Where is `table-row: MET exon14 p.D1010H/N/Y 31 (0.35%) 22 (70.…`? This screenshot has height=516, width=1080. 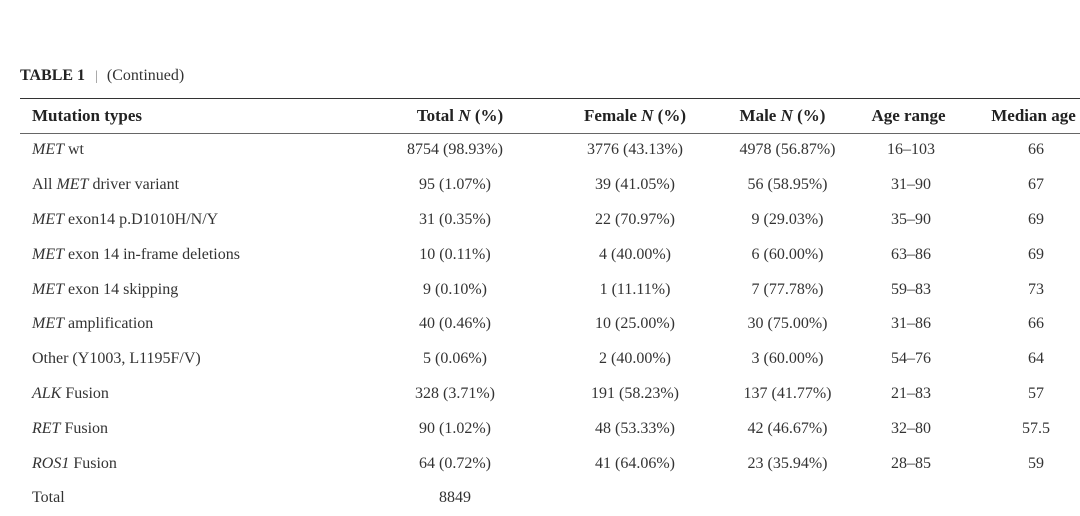
table-row: MET exon14 p.D1010H/N/Y 31 (0.35%) 22 (70.… is located at coordinates (550, 220).